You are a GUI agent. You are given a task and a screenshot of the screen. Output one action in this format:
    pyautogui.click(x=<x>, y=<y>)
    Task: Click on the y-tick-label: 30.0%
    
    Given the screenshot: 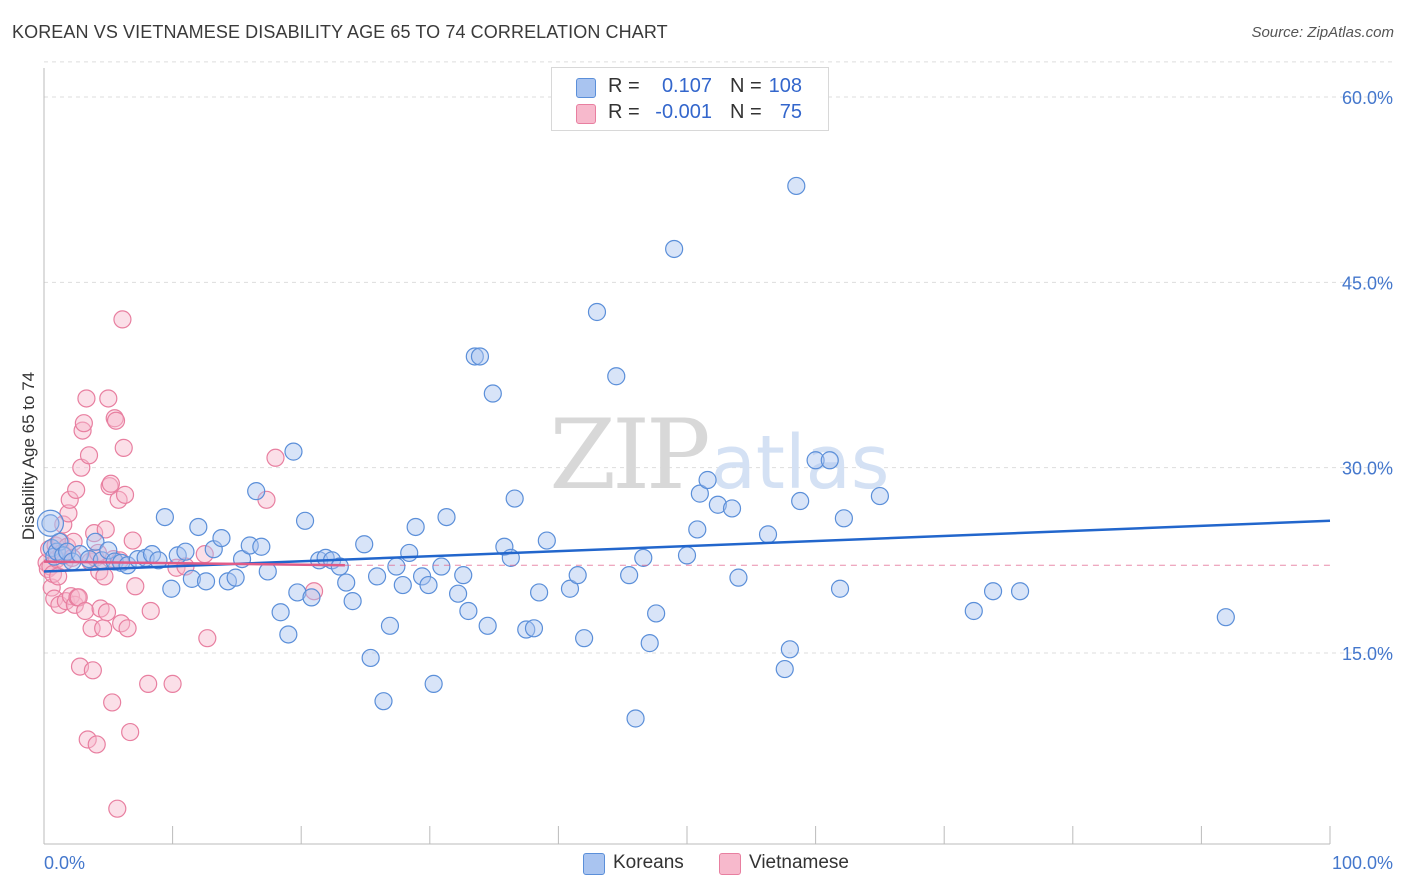 What is the action you would take?
    pyautogui.click(x=1367, y=469)
    